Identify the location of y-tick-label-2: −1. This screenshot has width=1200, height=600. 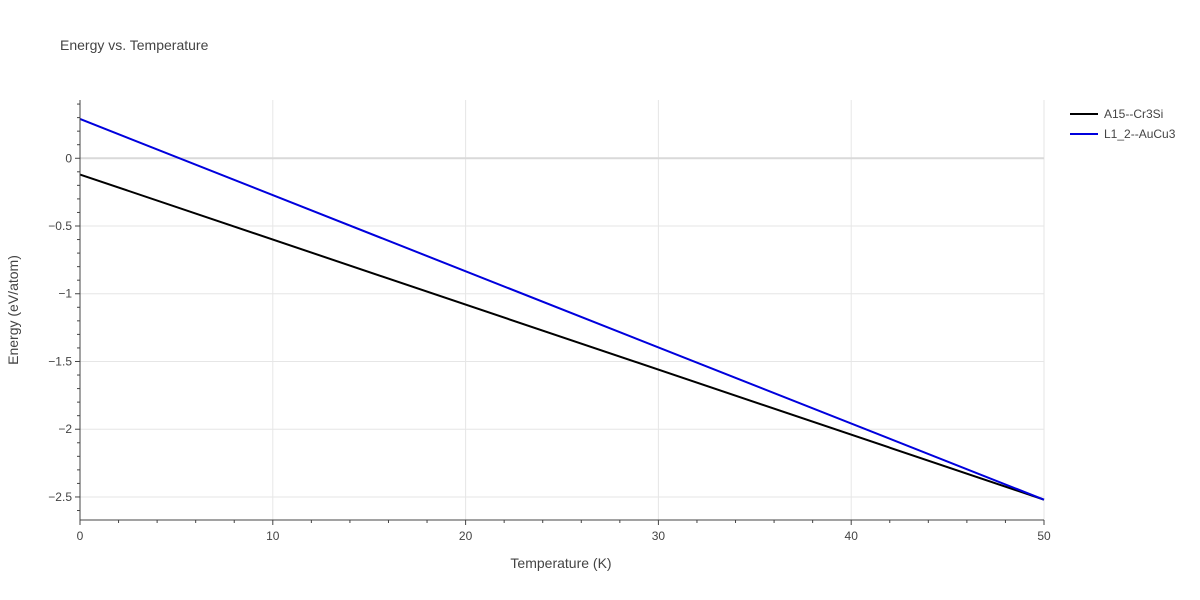
(65, 294).